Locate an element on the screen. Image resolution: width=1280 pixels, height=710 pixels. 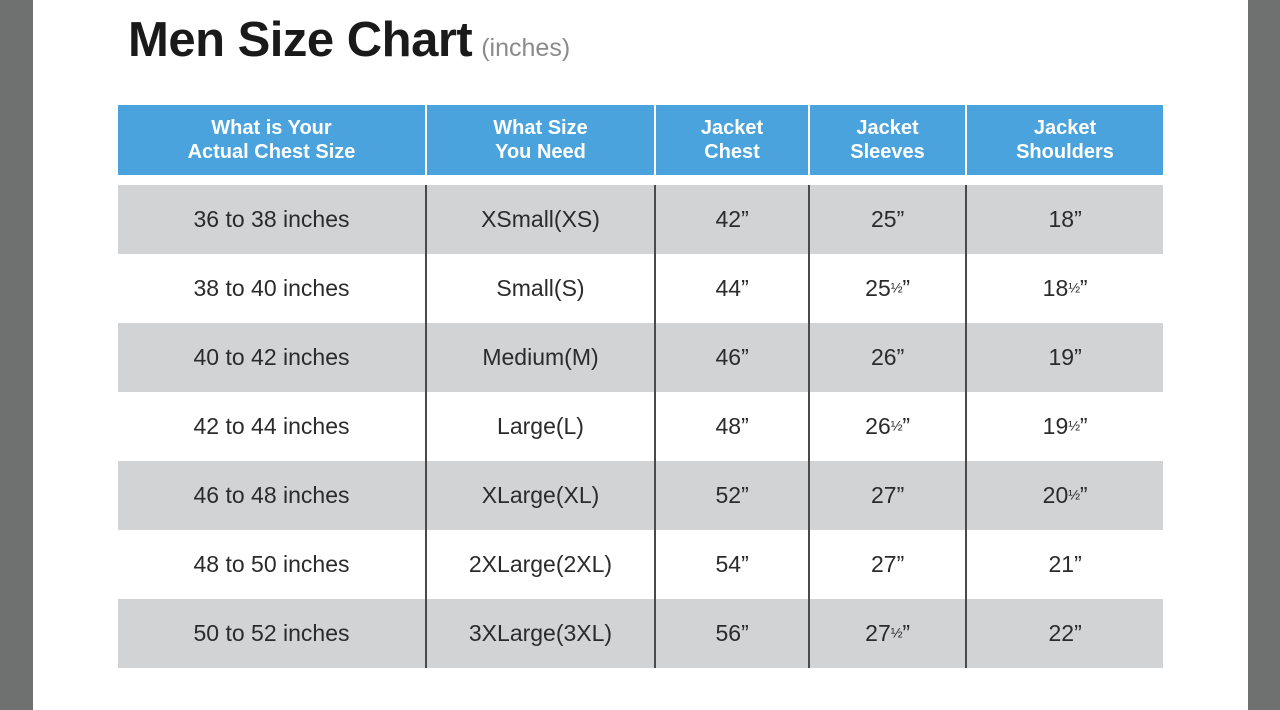
cell-actual-chest-size: 36 to 38 inches is located at coordinates (272, 219).